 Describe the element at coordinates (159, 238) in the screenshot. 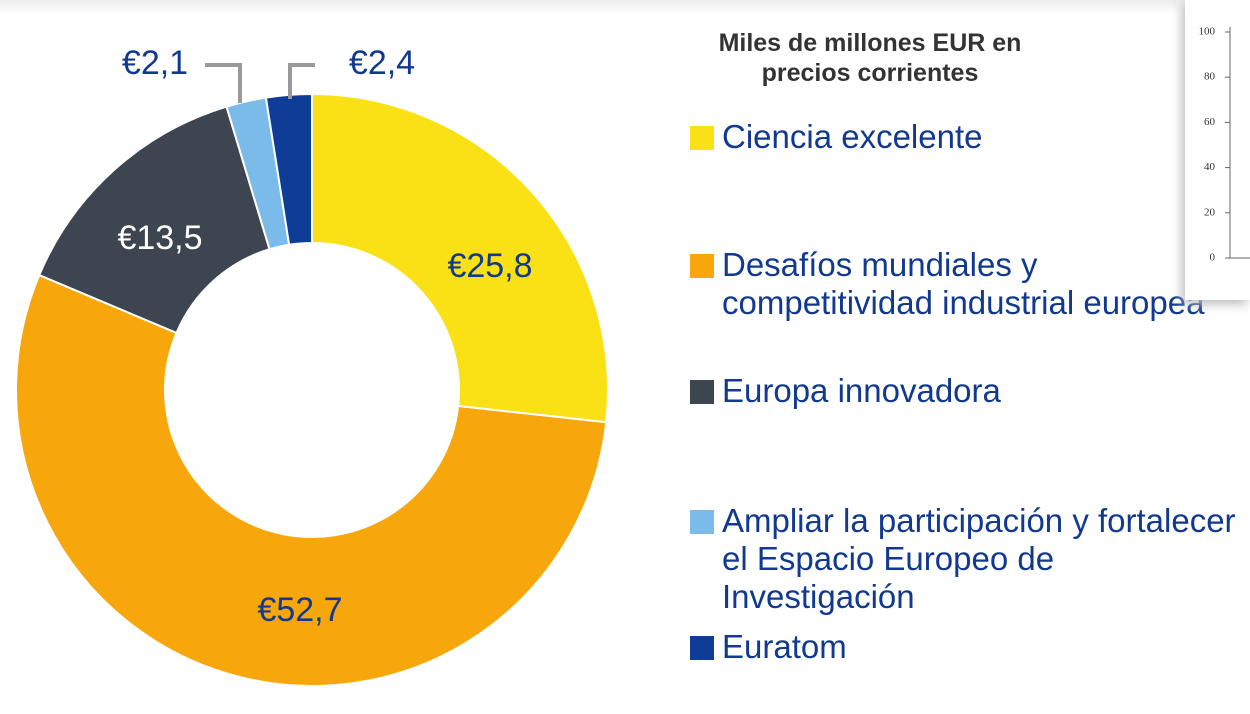

I see `data-label: €13,5` at that location.